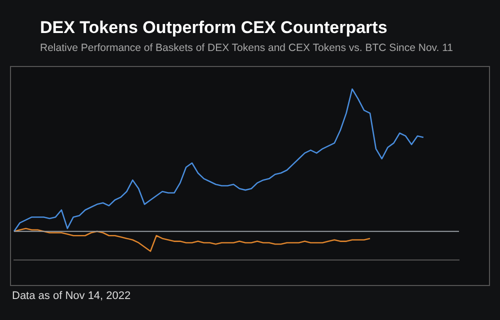 This screenshot has height=320, width=500. What do you see at coordinates (71, 296) in the screenshot?
I see `text: Data as of Nov 14, 2022` at bounding box center [71, 296].